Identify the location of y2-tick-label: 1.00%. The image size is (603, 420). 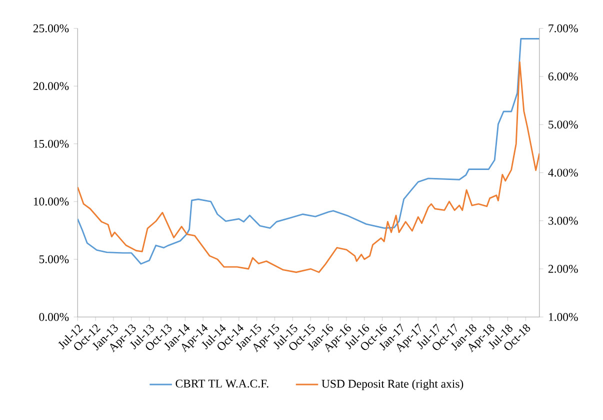
(563, 317).